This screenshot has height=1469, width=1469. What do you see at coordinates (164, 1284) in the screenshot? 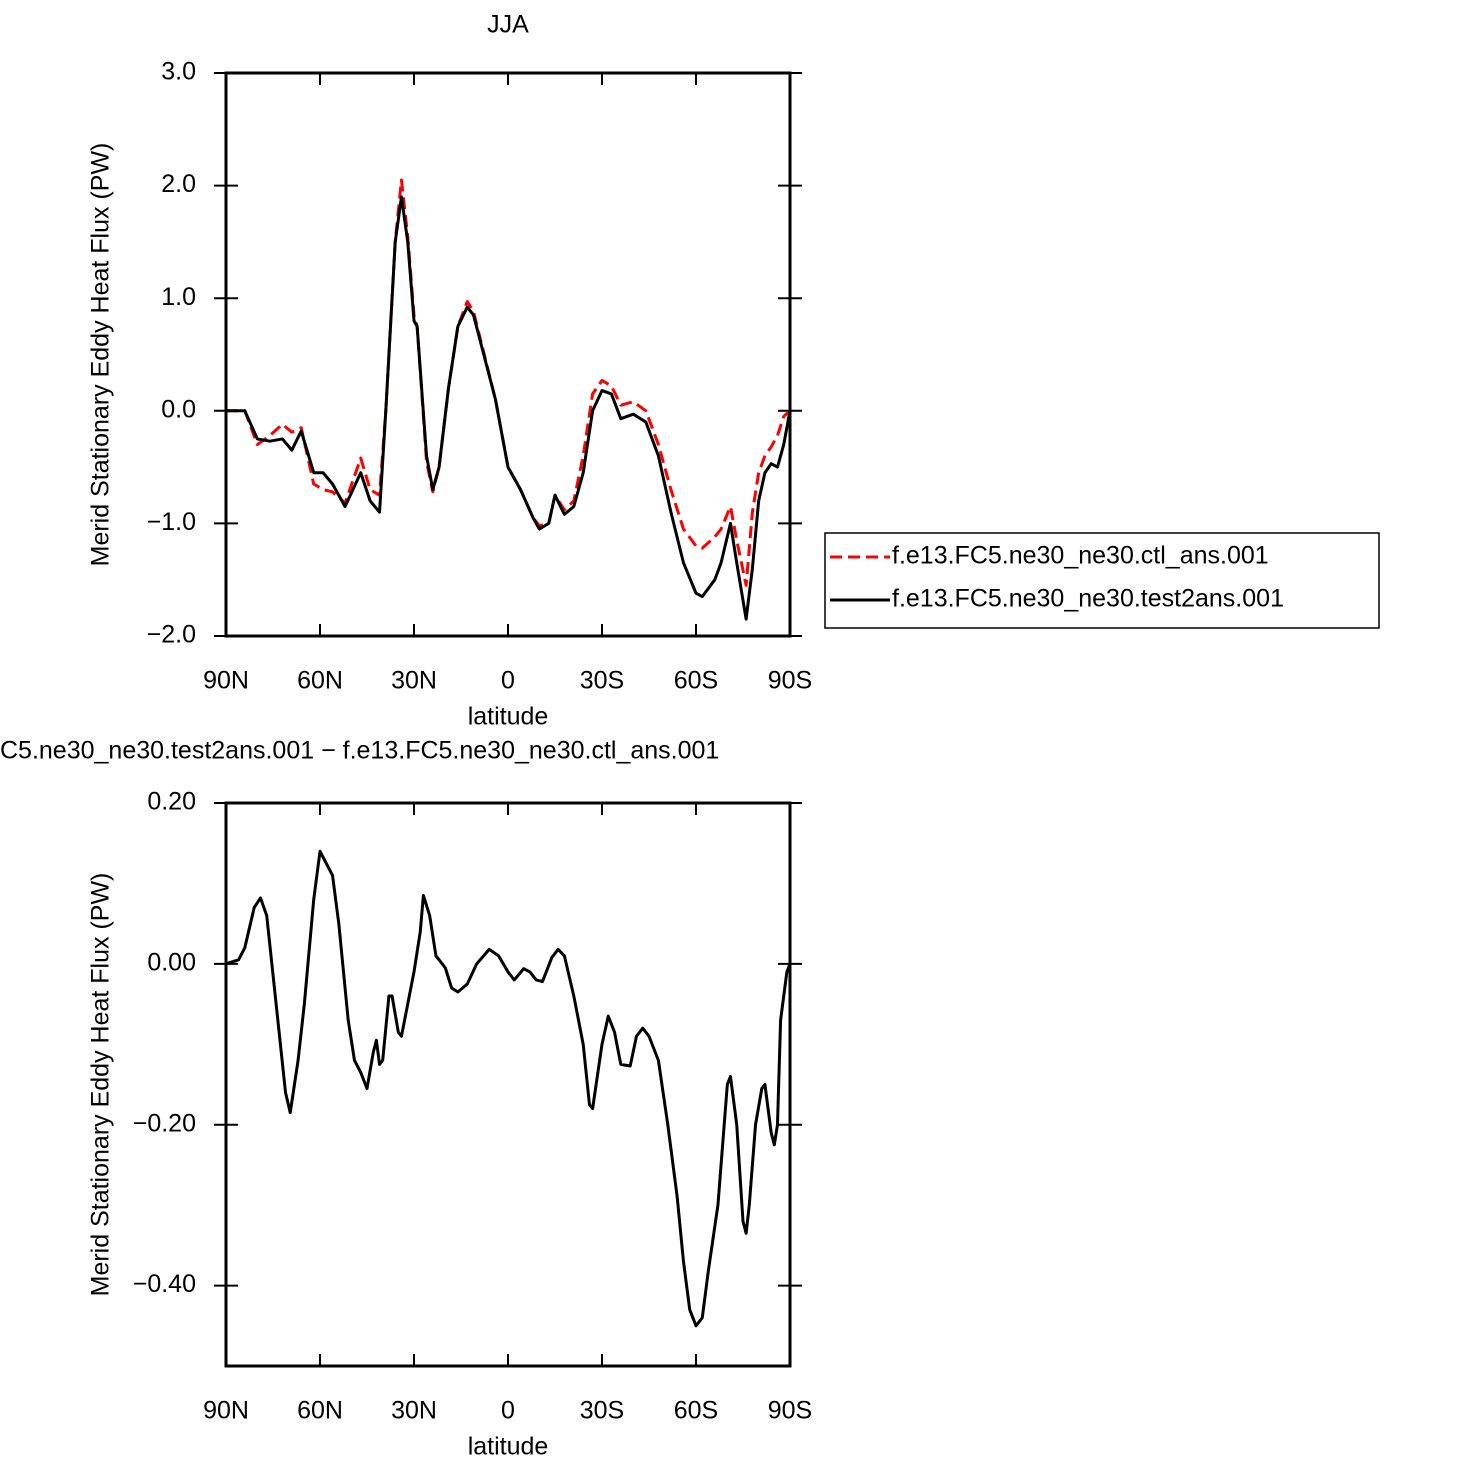
I see `y-tick-label: −0.40` at bounding box center [164, 1284].